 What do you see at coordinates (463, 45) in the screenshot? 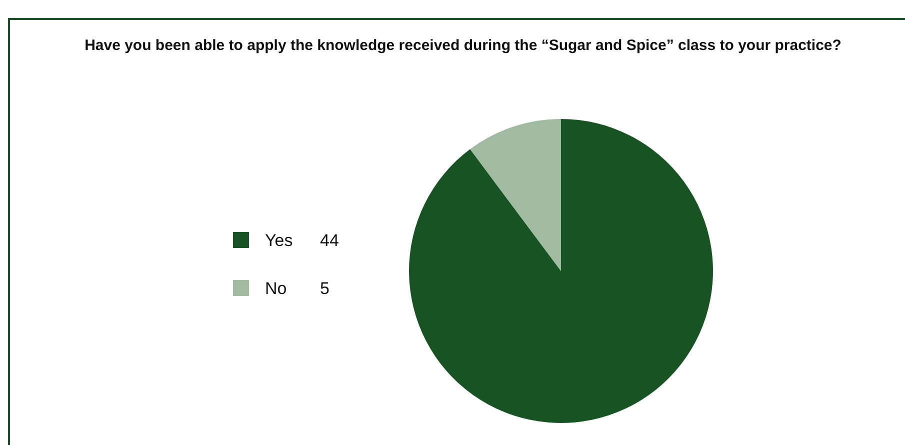
I see `chart-title: Have you been able to apply the knowledge received during the “Sugar and Spice” class to your practice?` at bounding box center [463, 45].